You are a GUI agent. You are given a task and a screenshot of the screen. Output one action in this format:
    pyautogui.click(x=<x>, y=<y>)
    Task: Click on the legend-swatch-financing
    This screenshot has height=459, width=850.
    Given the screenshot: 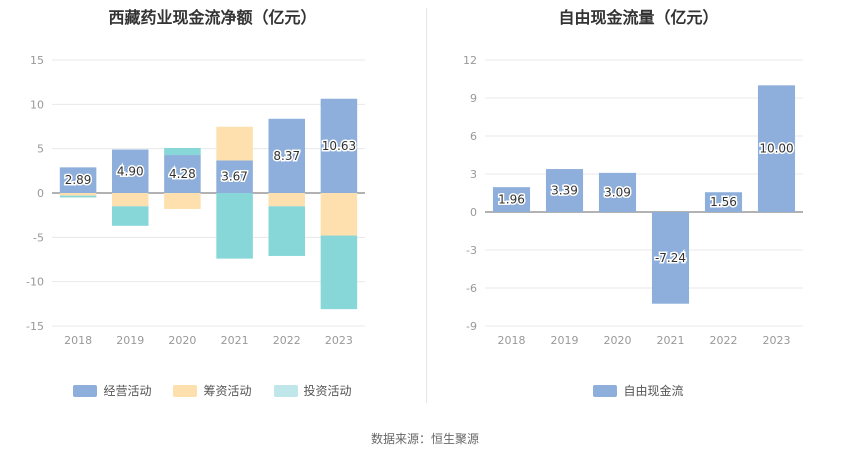 What is the action you would take?
    pyautogui.click(x=185, y=390)
    